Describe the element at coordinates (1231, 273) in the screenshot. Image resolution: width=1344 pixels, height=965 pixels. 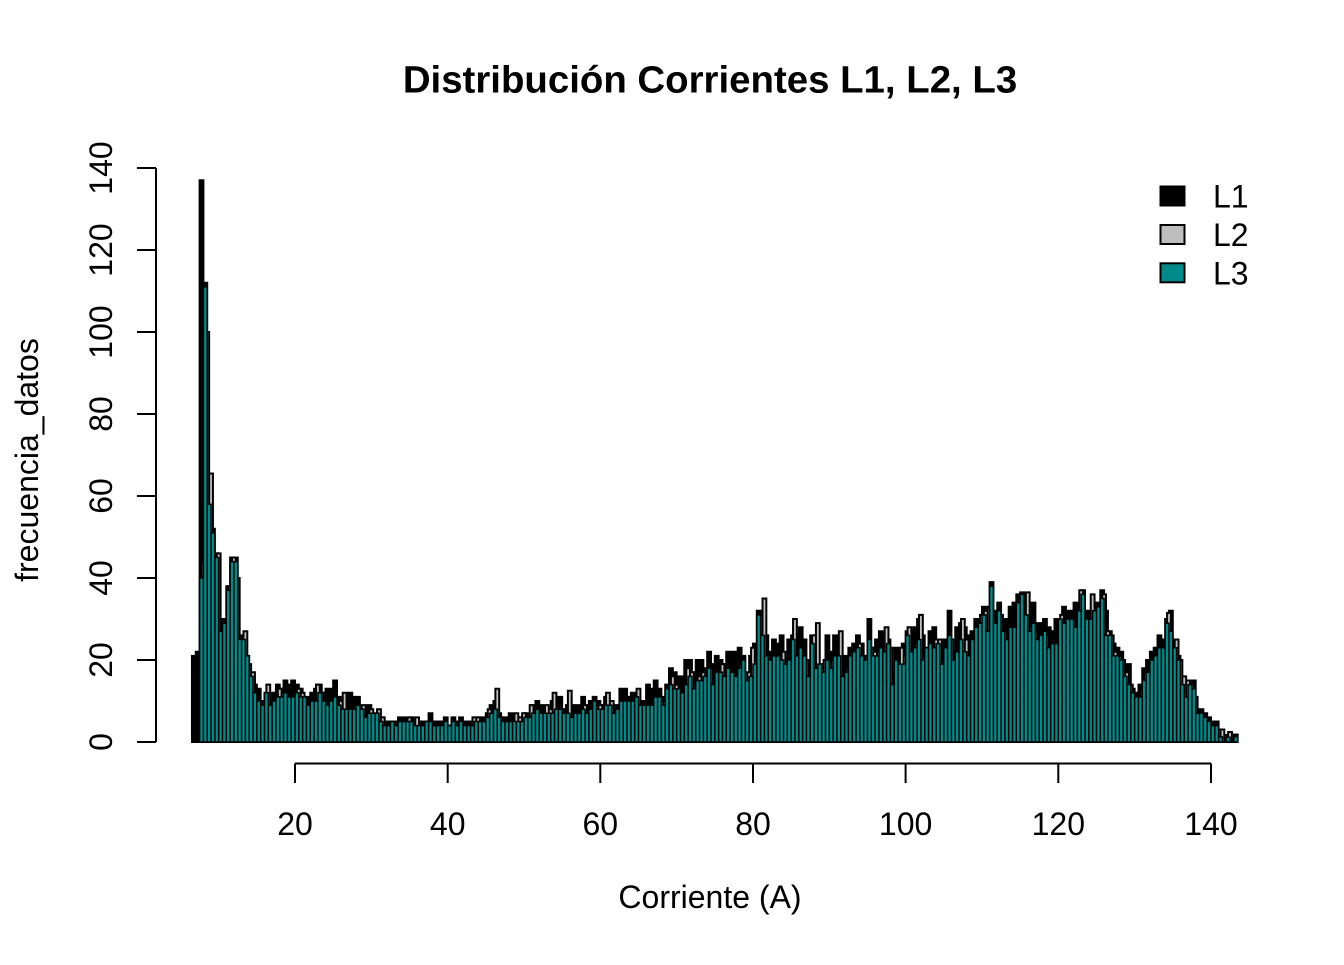
I see `svg-text: L3` at that location.